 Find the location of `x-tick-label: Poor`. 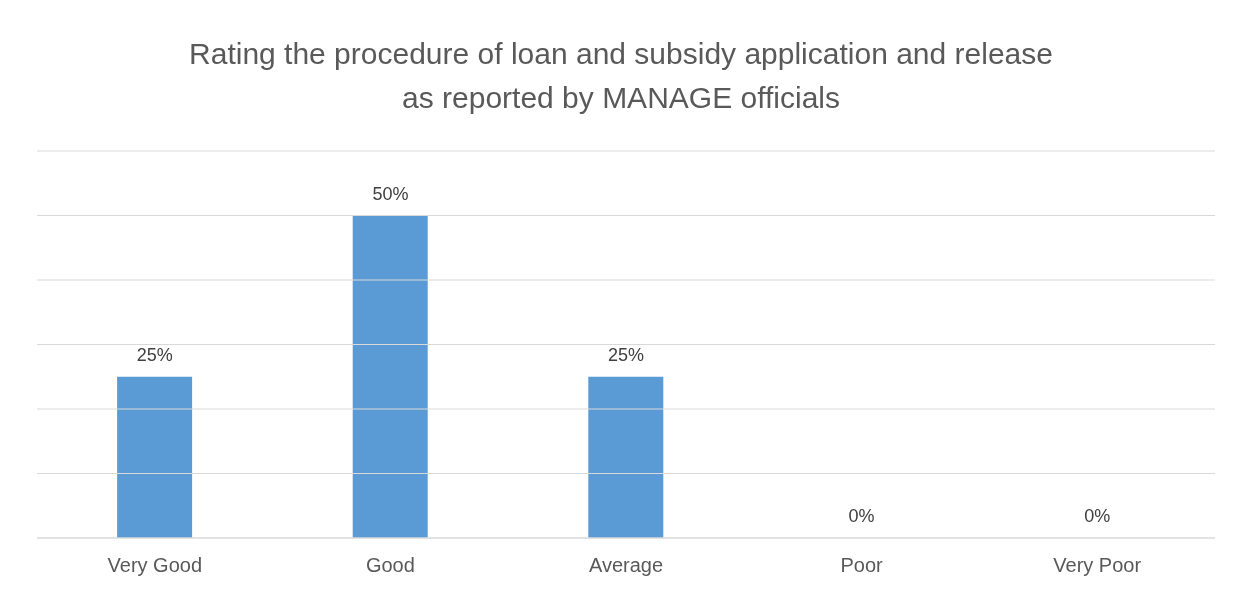

x-tick-label: Poor is located at coordinates (862, 565).